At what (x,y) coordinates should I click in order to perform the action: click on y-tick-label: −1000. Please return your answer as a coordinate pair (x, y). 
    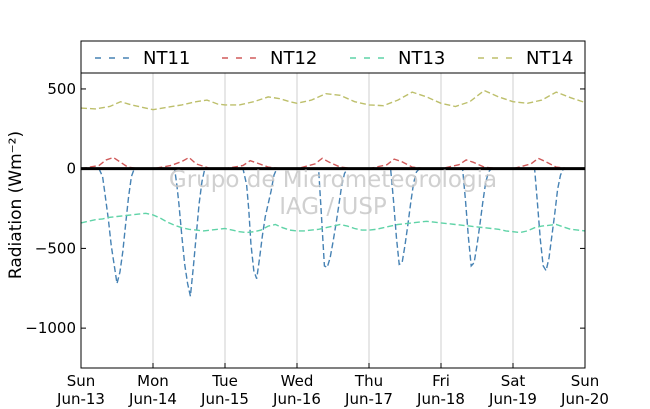
    Looking at the image, I should click on (50, 328).